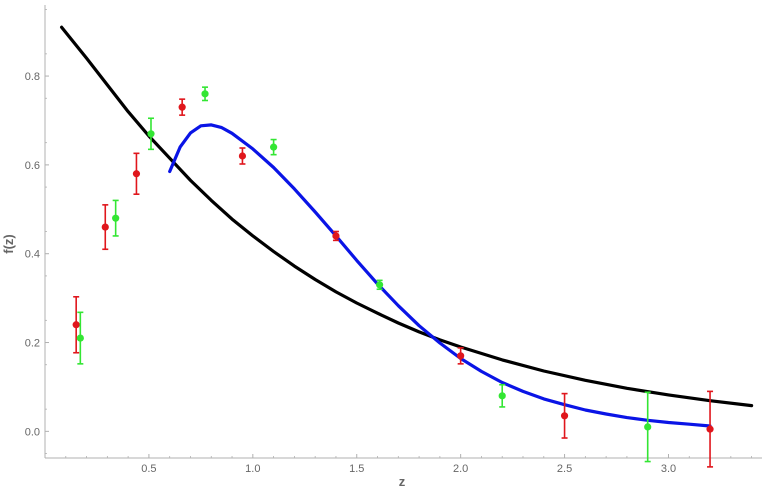 This screenshot has height=491, width=768. Describe the element at coordinates (402, 481) in the screenshot. I see `x-axis-label: z` at that location.